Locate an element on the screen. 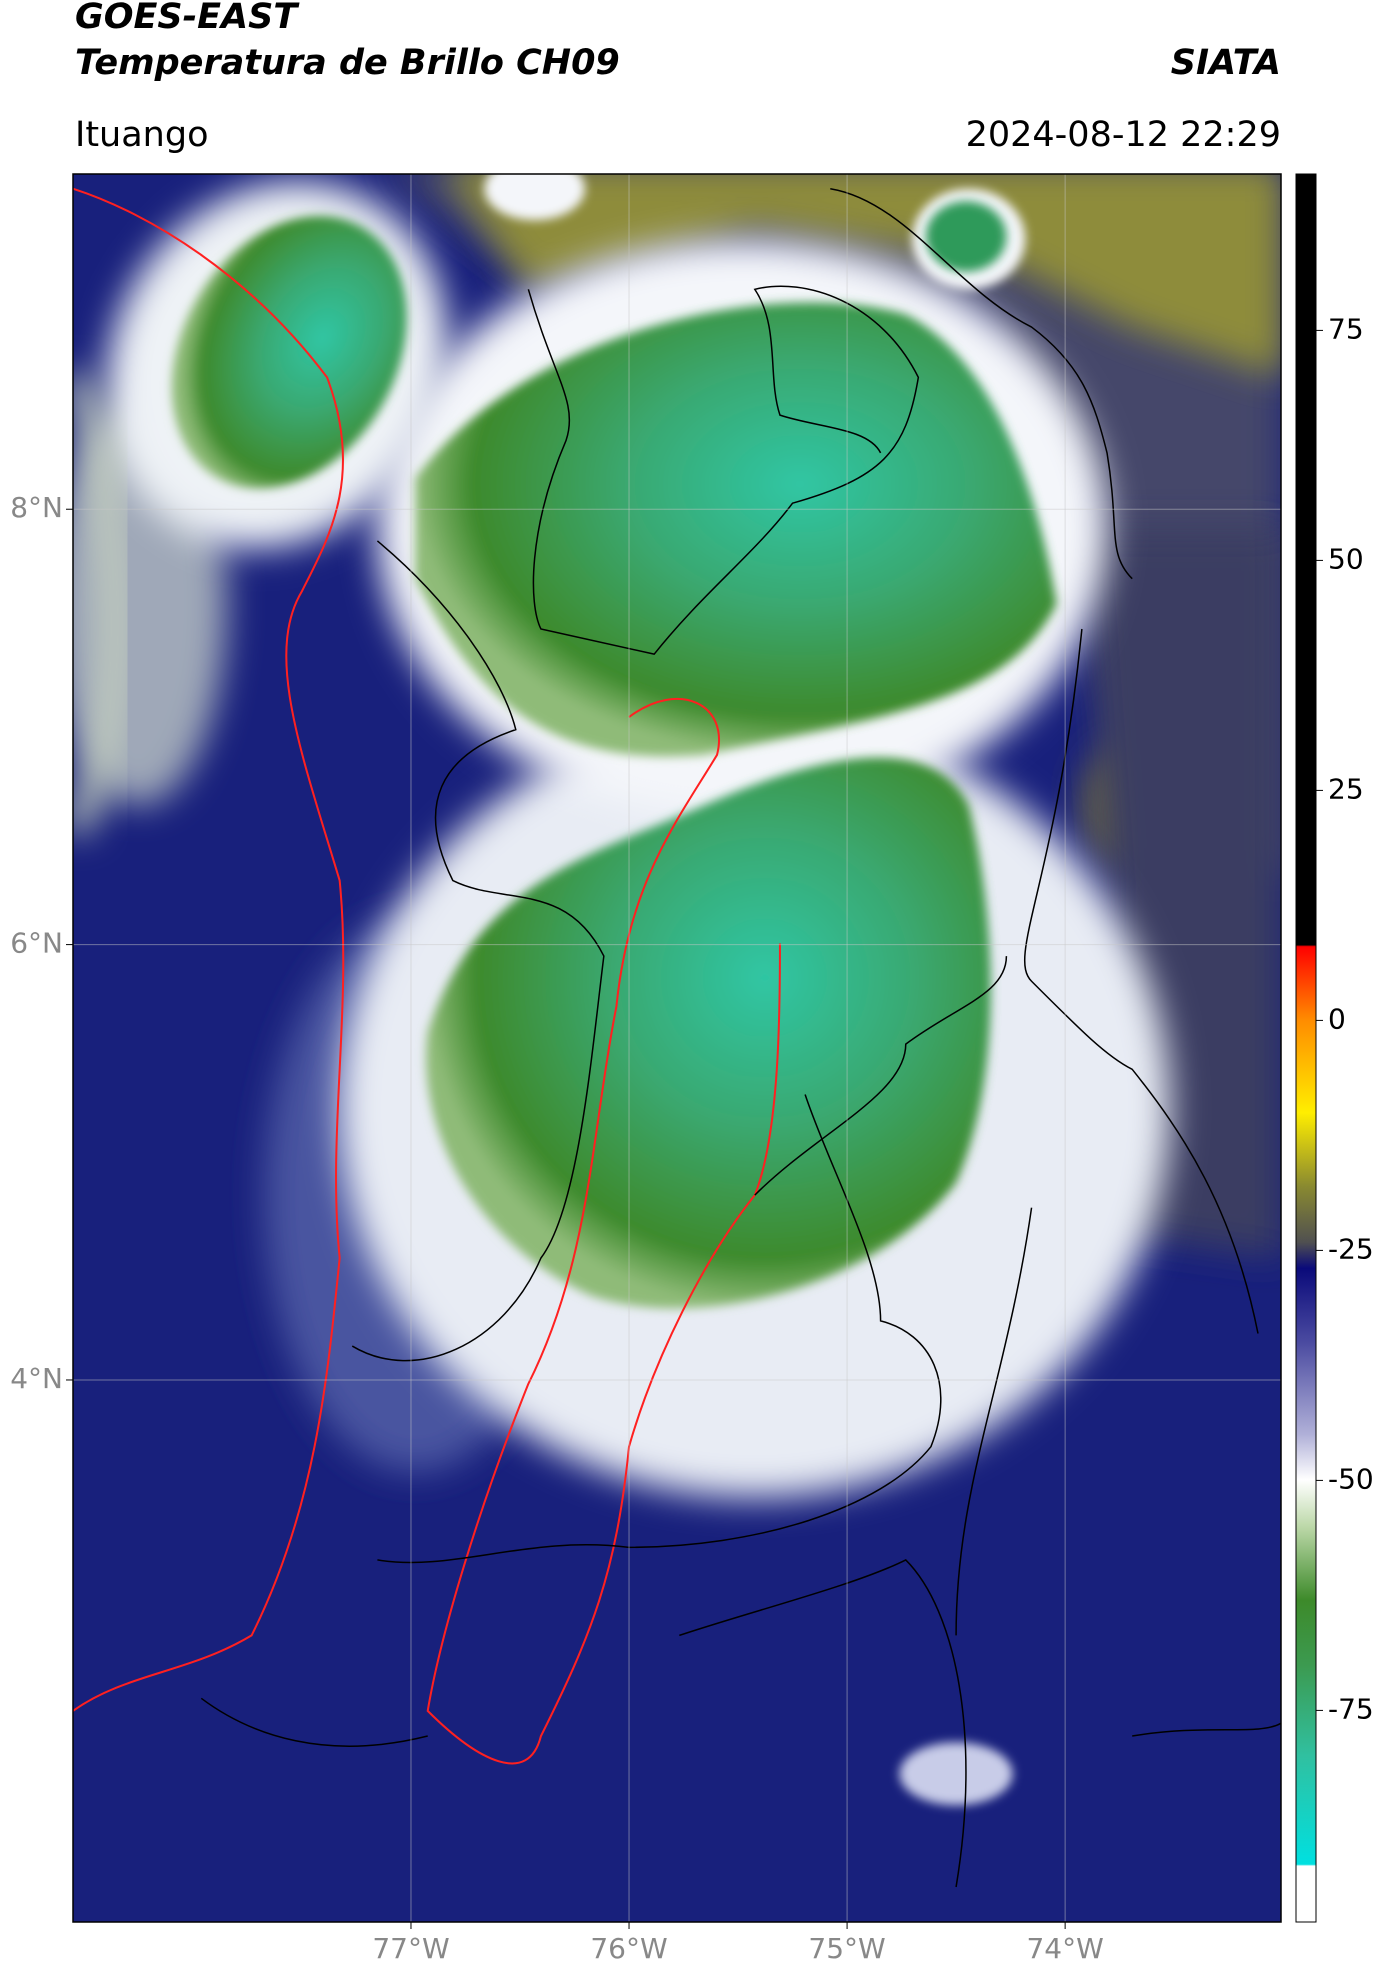  x-tick-label: 76°W is located at coordinates (628, 1948).